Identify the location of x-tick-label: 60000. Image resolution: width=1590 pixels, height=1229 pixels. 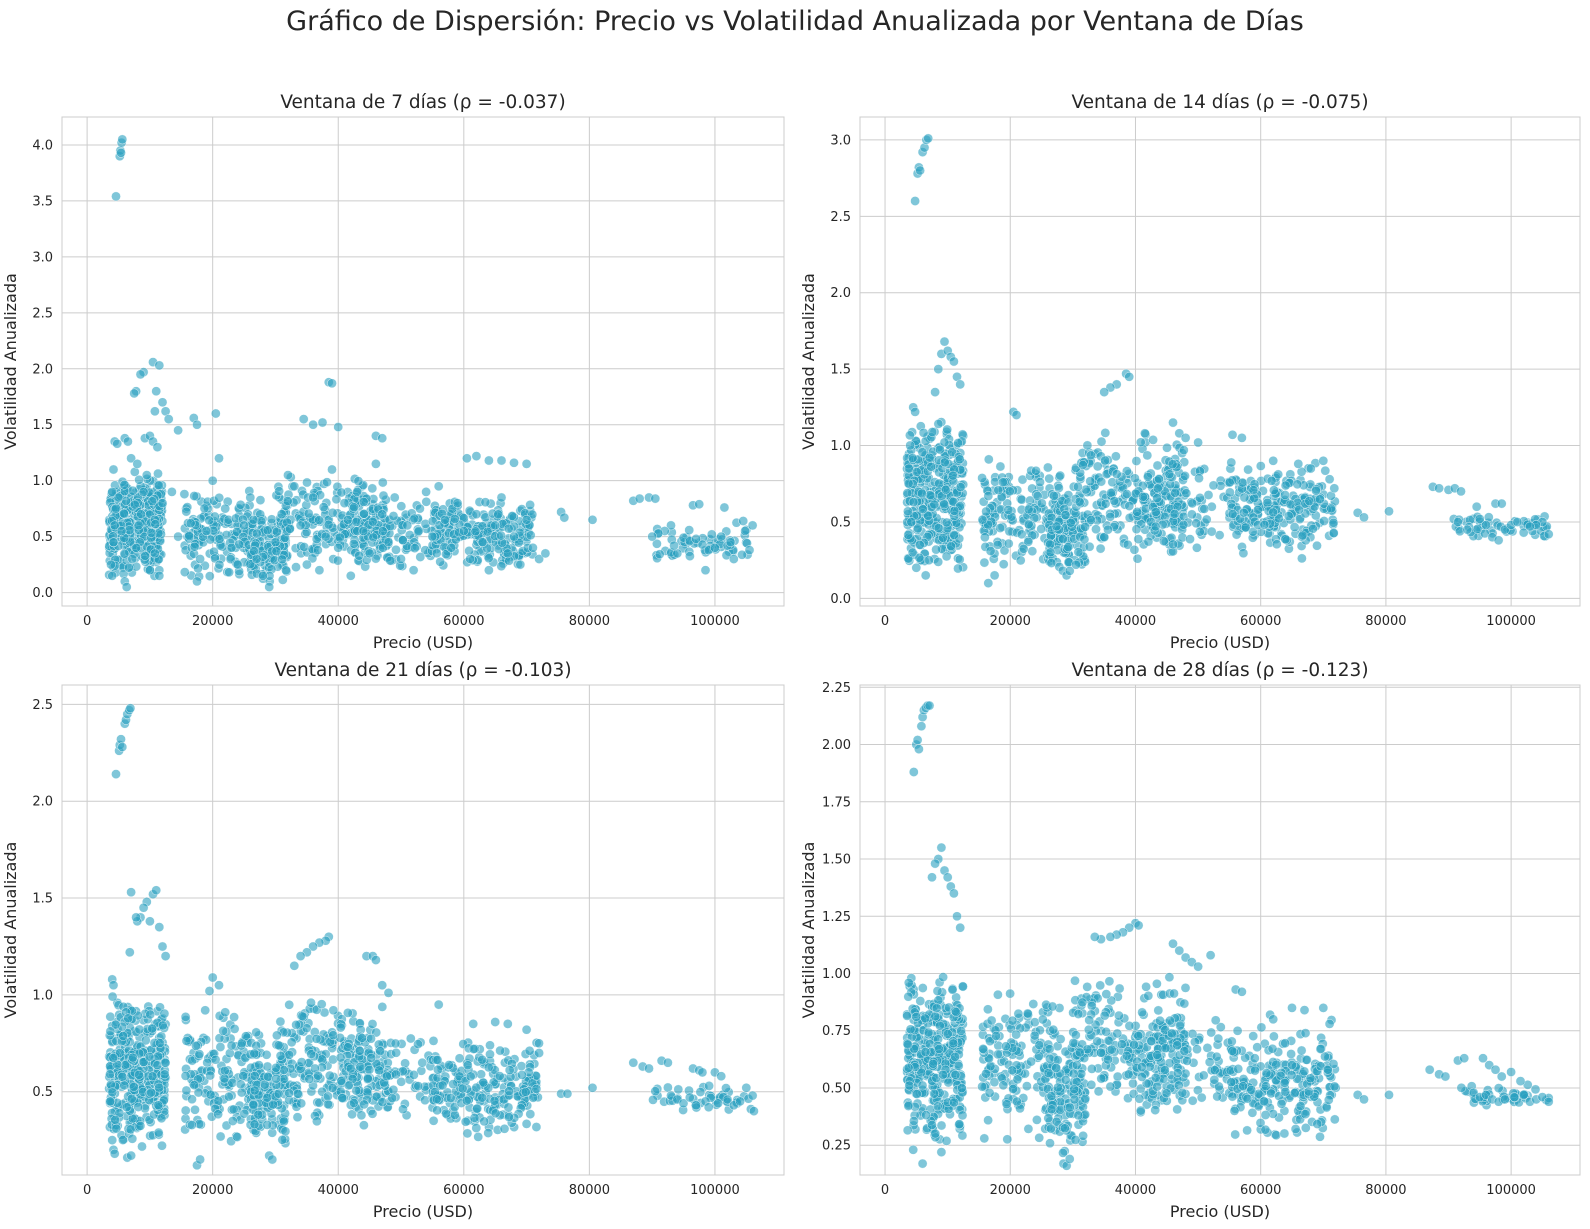
(1260, 621).